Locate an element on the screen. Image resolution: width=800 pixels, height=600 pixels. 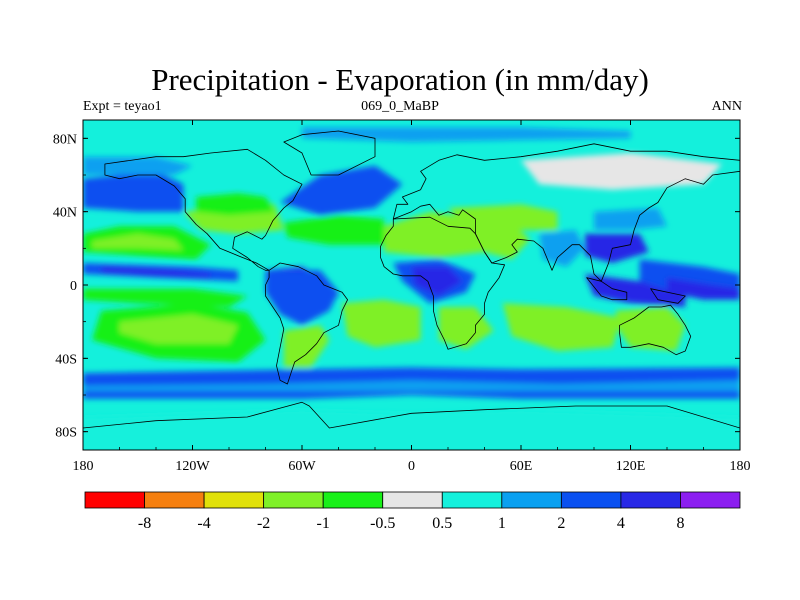
region-s-america-wet is located at coordinates (302, 298).